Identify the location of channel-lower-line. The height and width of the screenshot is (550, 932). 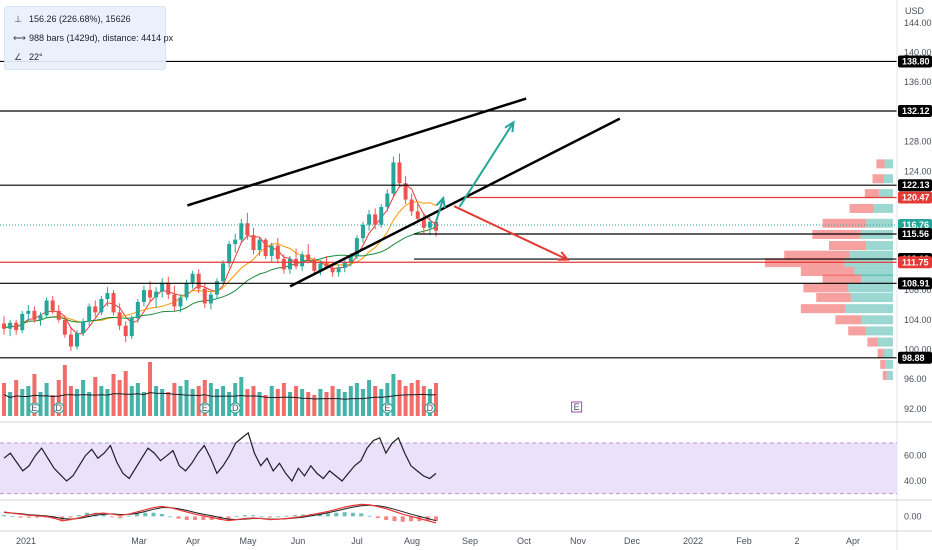
(455, 202).